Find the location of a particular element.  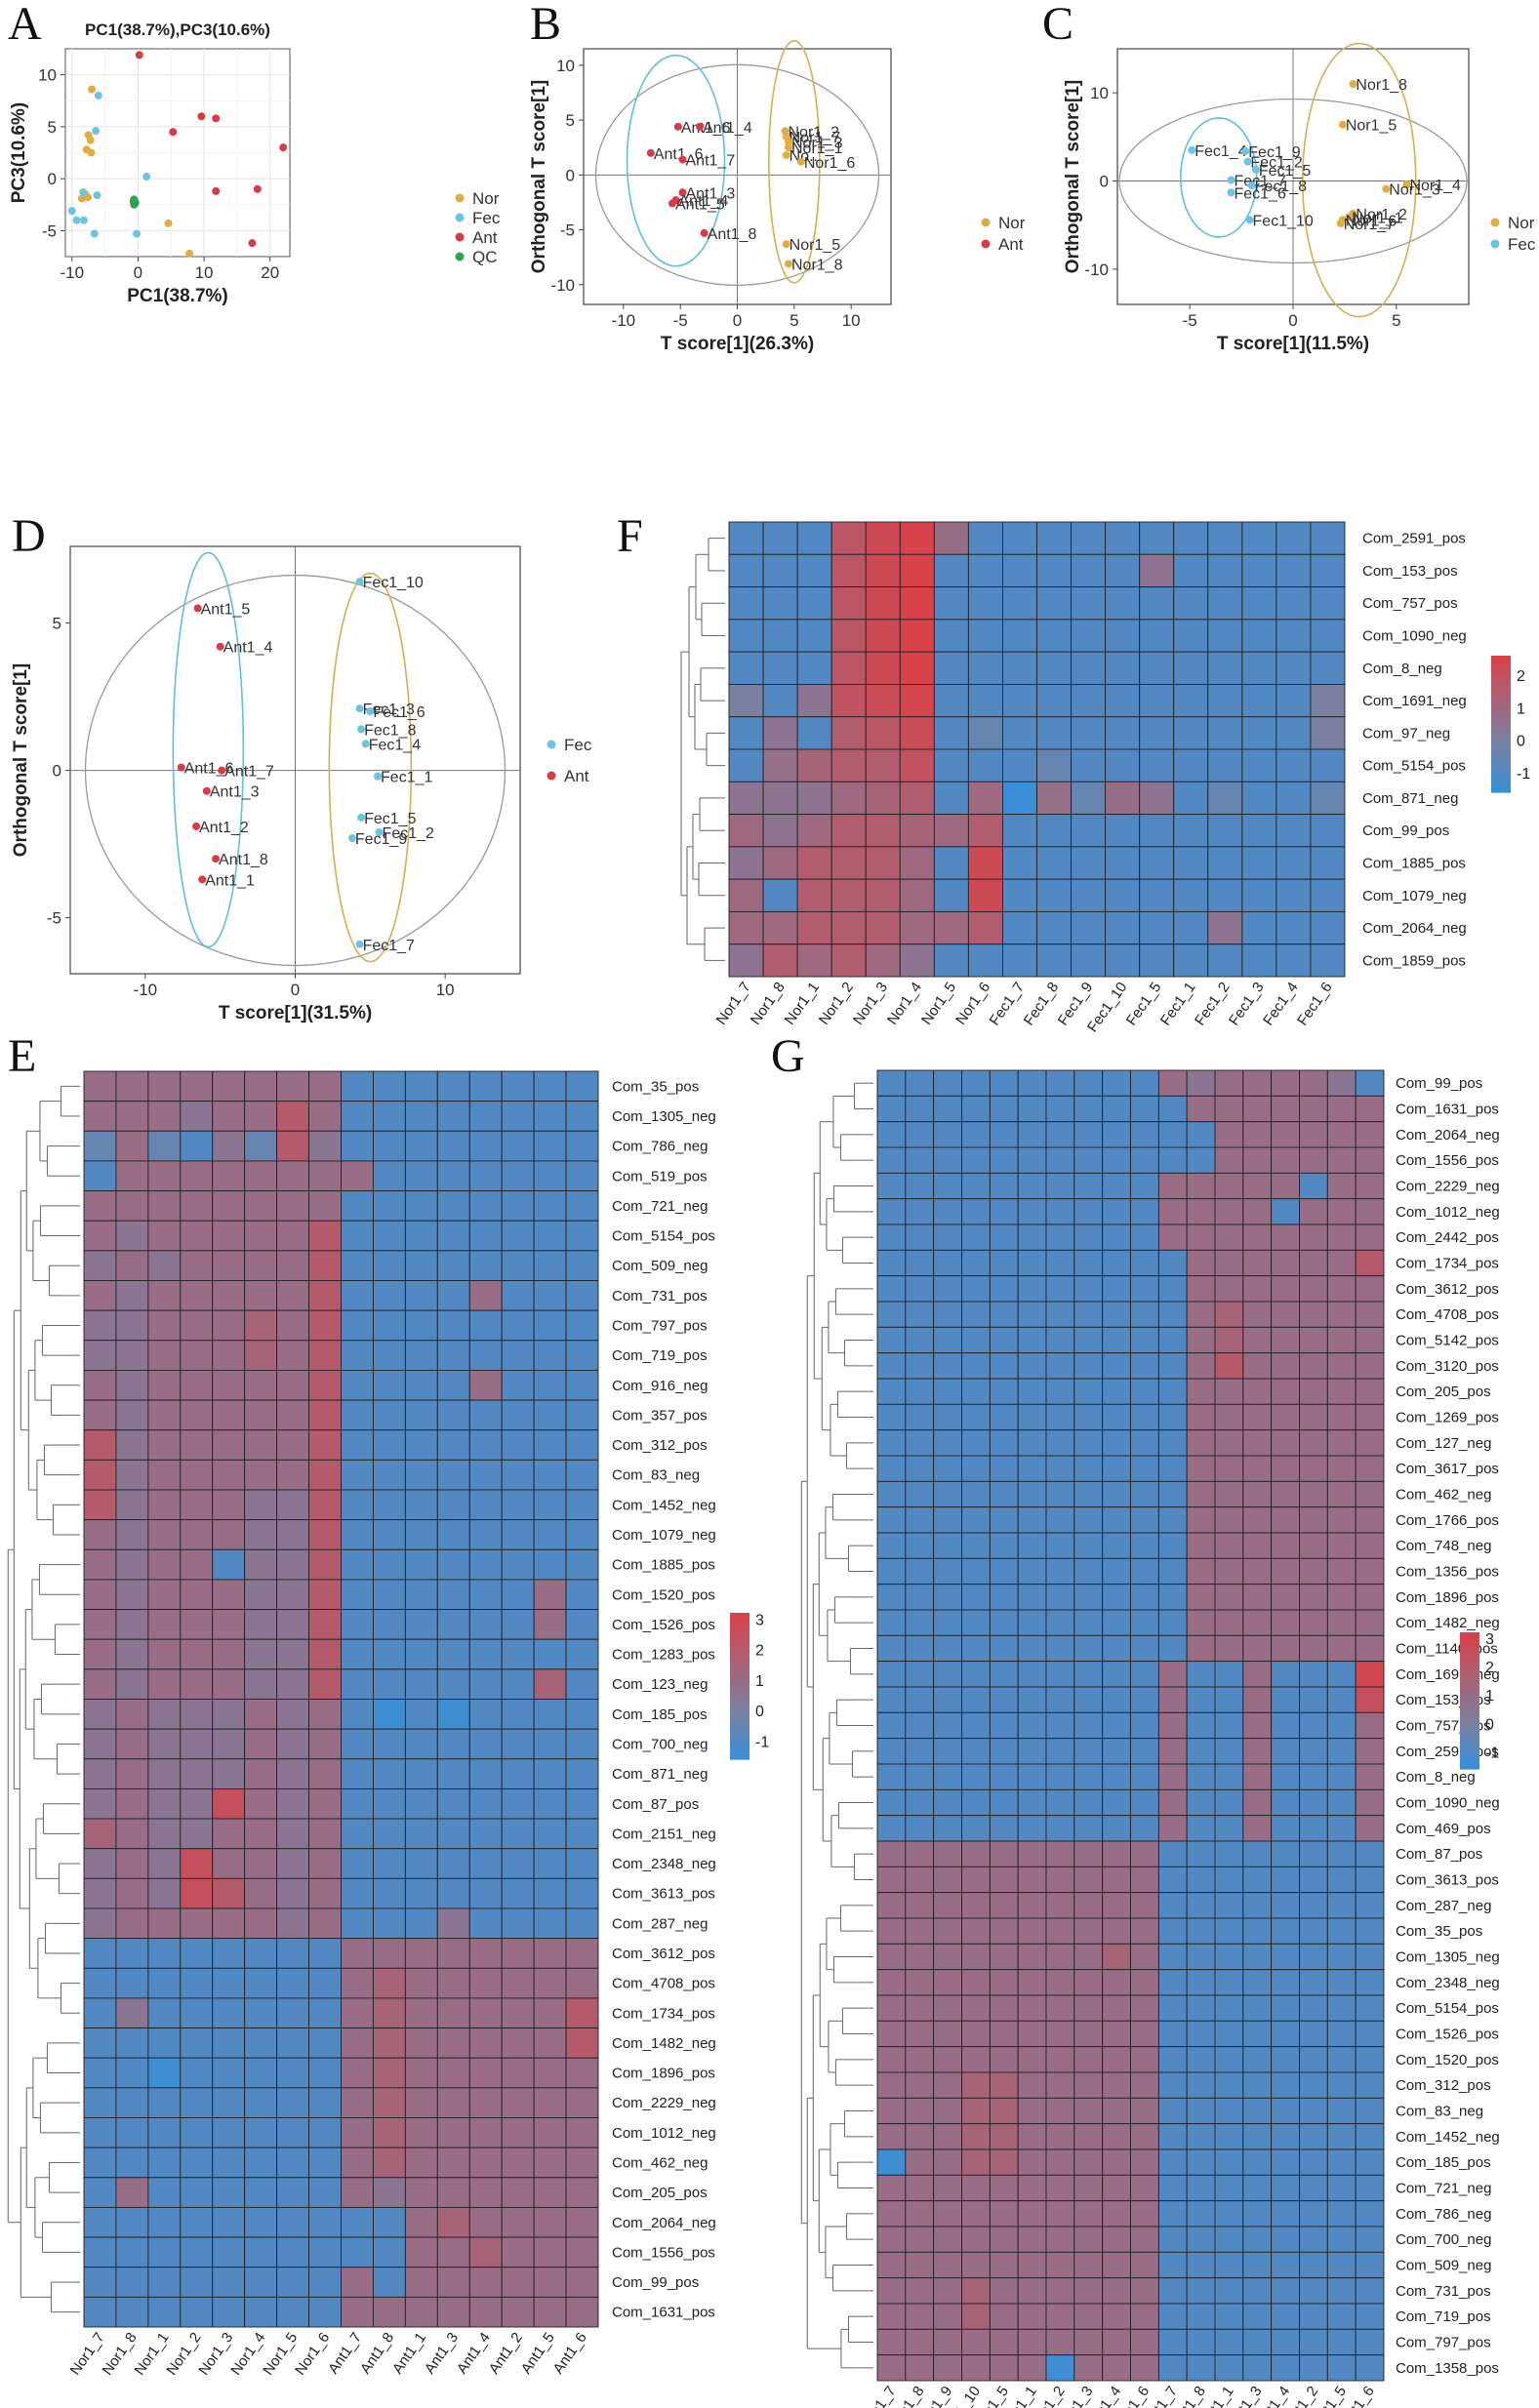

row-label: Com_5142_pos is located at coordinates (1448, 1341).